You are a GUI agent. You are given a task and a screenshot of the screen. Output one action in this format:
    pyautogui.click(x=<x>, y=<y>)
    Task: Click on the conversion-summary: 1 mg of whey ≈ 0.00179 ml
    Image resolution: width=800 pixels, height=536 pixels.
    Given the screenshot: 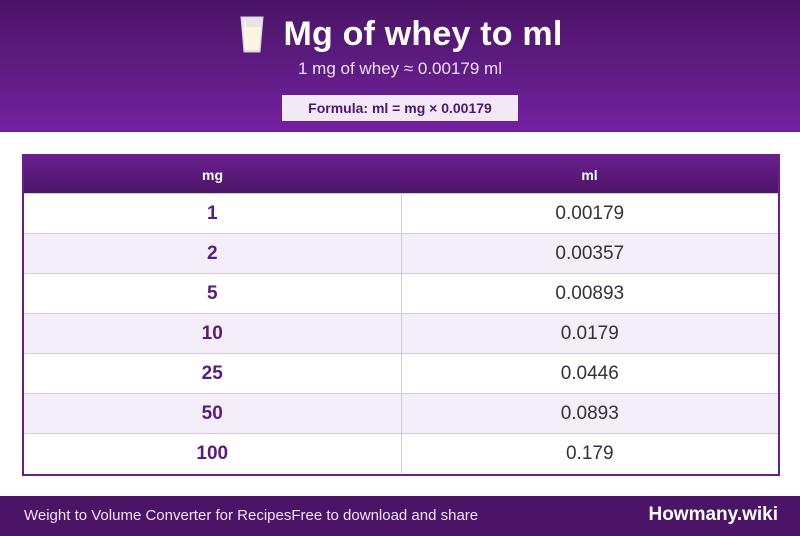 What is the action you would take?
    pyautogui.click(x=400, y=68)
    